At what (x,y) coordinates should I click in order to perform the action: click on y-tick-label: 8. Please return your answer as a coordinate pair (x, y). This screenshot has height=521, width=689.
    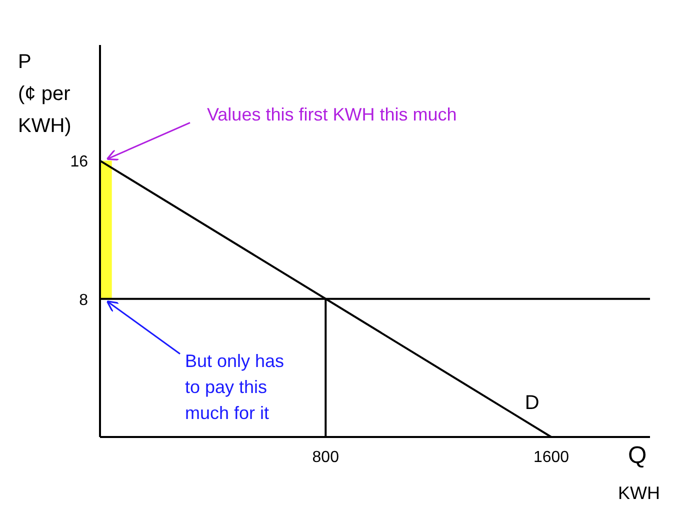
    Looking at the image, I should click on (83, 300).